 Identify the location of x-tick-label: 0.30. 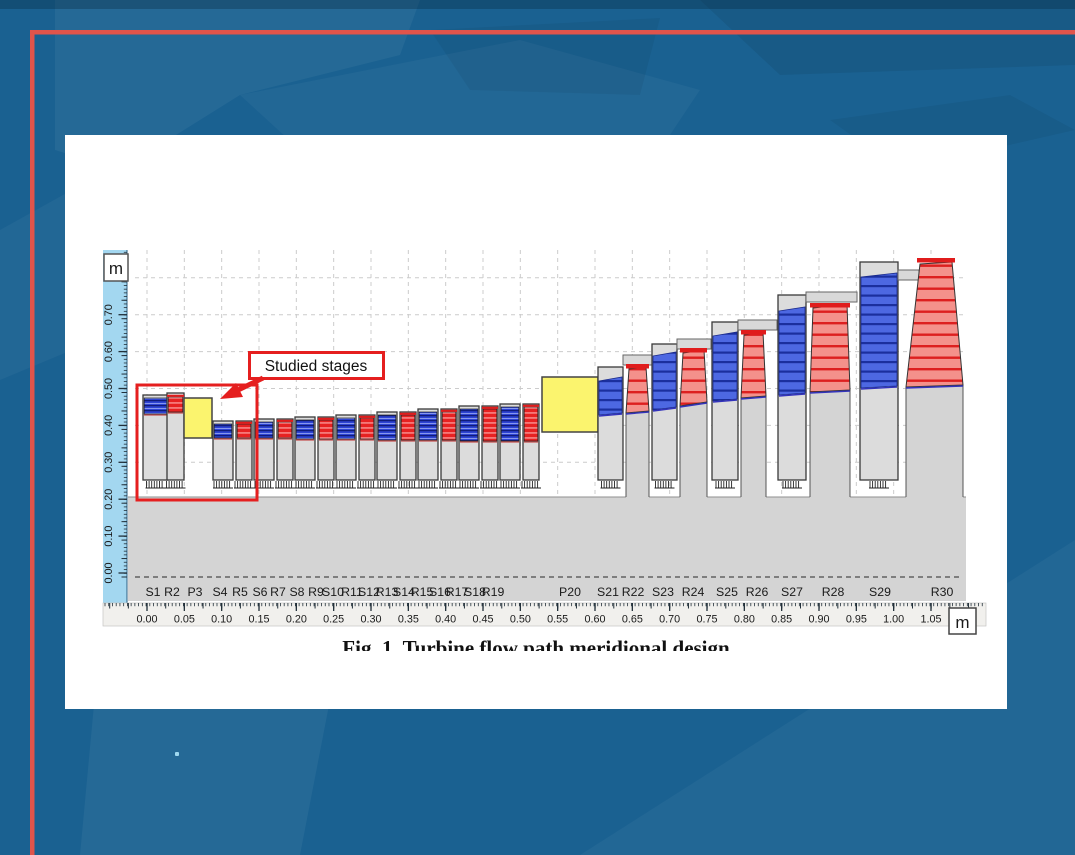
(370, 620).